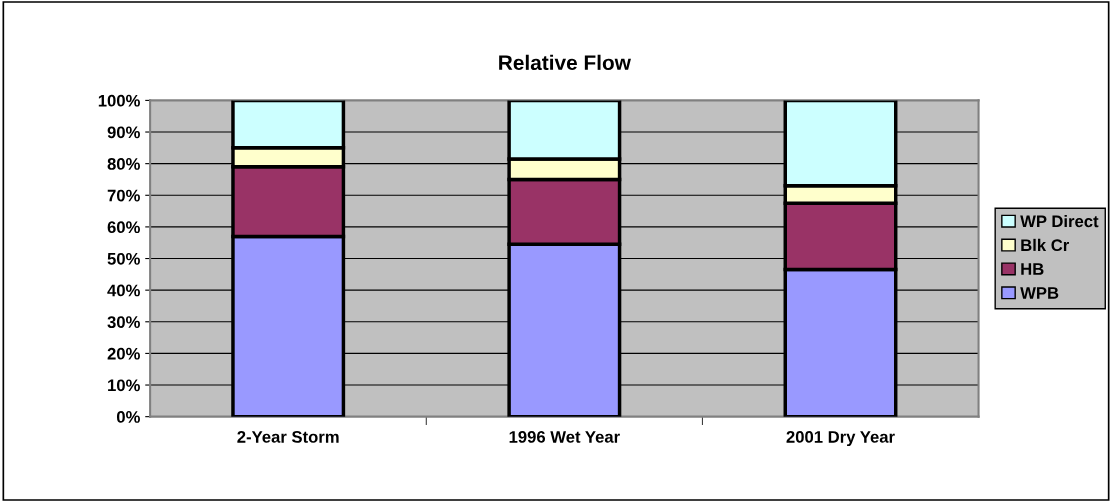 The height and width of the screenshot is (502, 1112). Describe the element at coordinates (1039, 293) in the screenshot. I see `legend-label: WPB` at that location.